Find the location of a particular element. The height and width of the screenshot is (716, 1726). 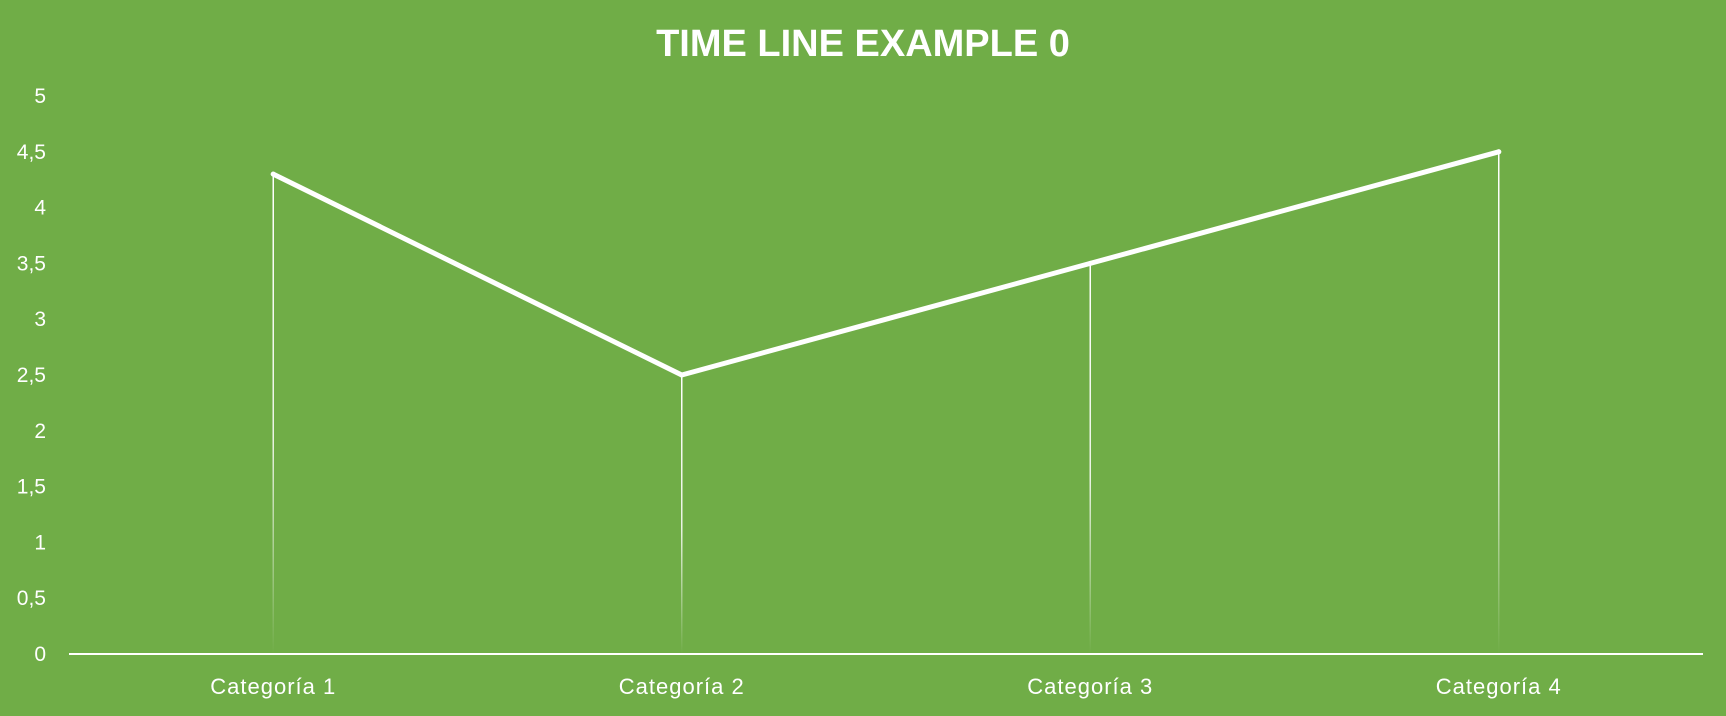

y-tick-label: 2,5 is located at coordinates (31, 375).